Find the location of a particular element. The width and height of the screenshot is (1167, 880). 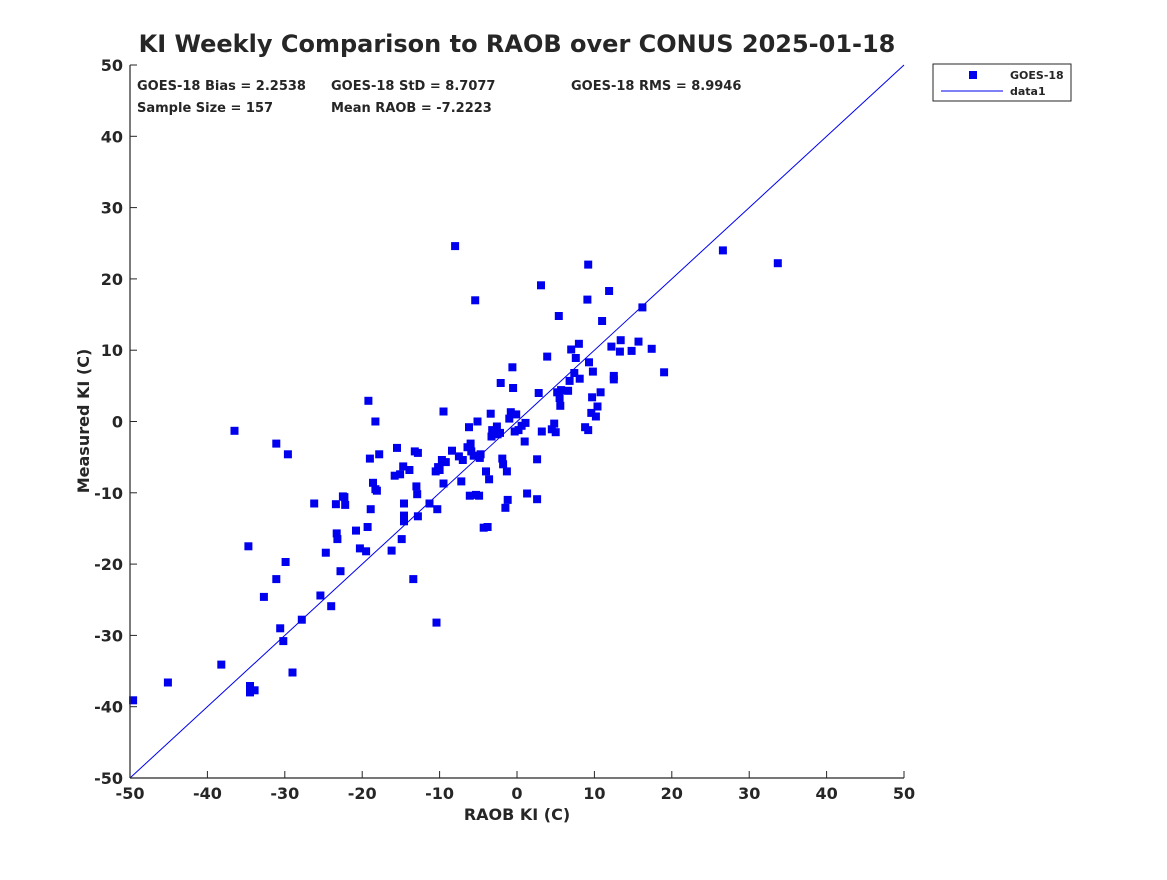

x-tick-label-5: 0 is located at coordinates (516, 793).